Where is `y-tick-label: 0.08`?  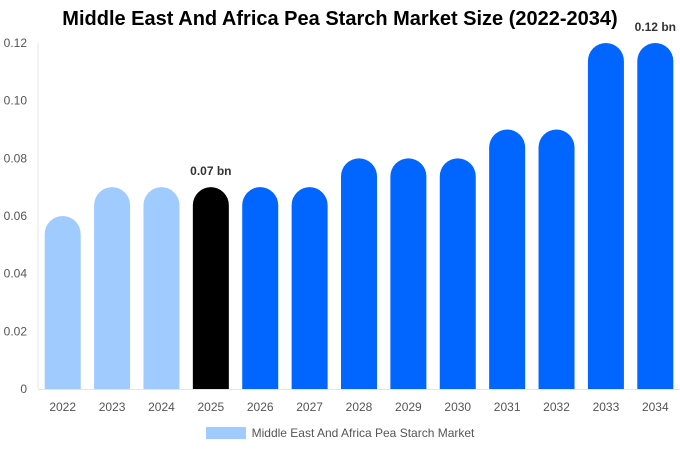 y-tick-label: 0.08 is located at coordinates (16, 158).